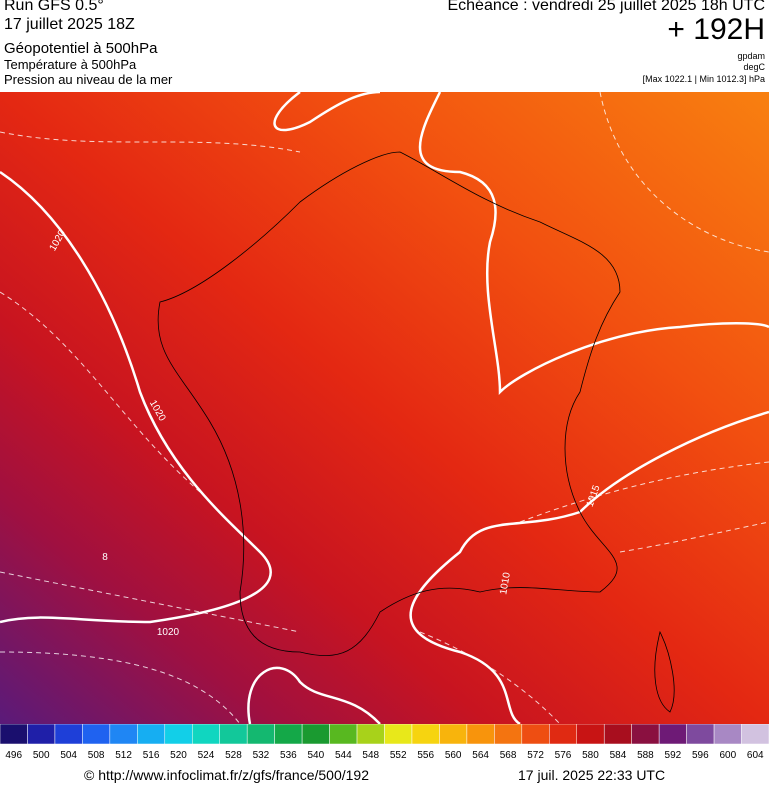 The width and height of the screenshot is (769, 786). I want to click on colorbar-label: 564, so click(480, 755).